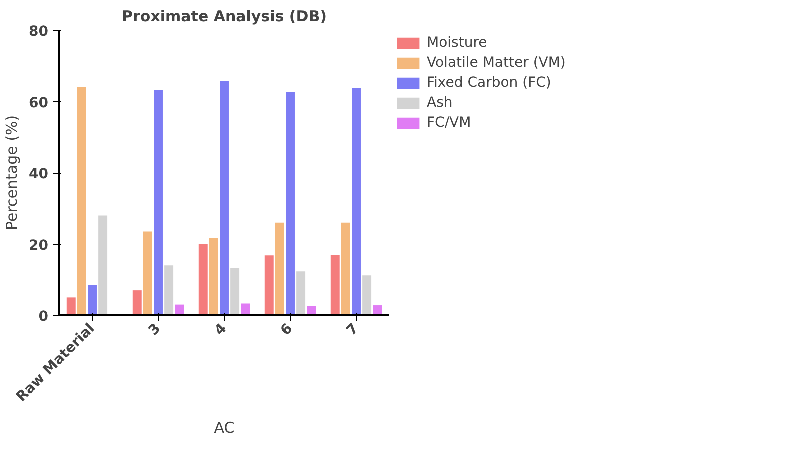 Image resolution: width=801 pixels, height=474 pixels. What do you see at coordinates (224, 428) in the screenshot?
I see `x-axis-title: AC` at bounding box center [224, 428].